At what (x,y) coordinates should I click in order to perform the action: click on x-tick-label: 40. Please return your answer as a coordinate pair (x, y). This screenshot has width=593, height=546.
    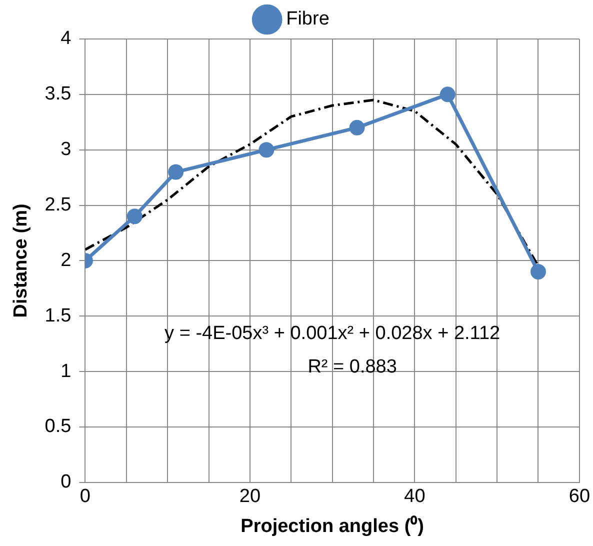
    Looking at the image, I should click on (415, 497).